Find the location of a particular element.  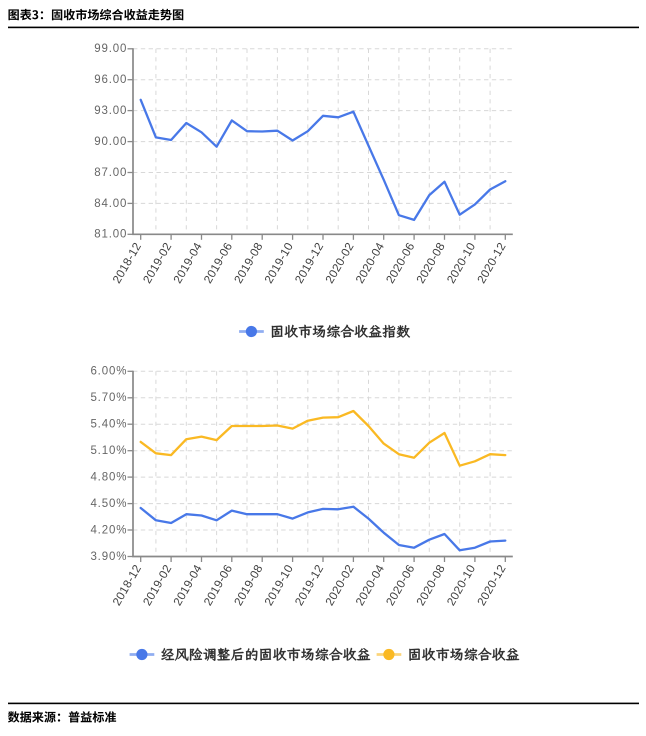

svg-text: 4.20% is located at coordinates (108, 530).